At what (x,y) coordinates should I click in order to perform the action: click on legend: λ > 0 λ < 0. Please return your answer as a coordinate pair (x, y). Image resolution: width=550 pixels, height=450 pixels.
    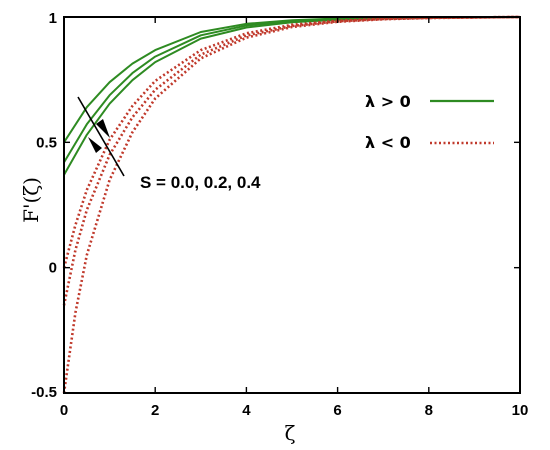
    Looking at the image, I should click on (429, 122).